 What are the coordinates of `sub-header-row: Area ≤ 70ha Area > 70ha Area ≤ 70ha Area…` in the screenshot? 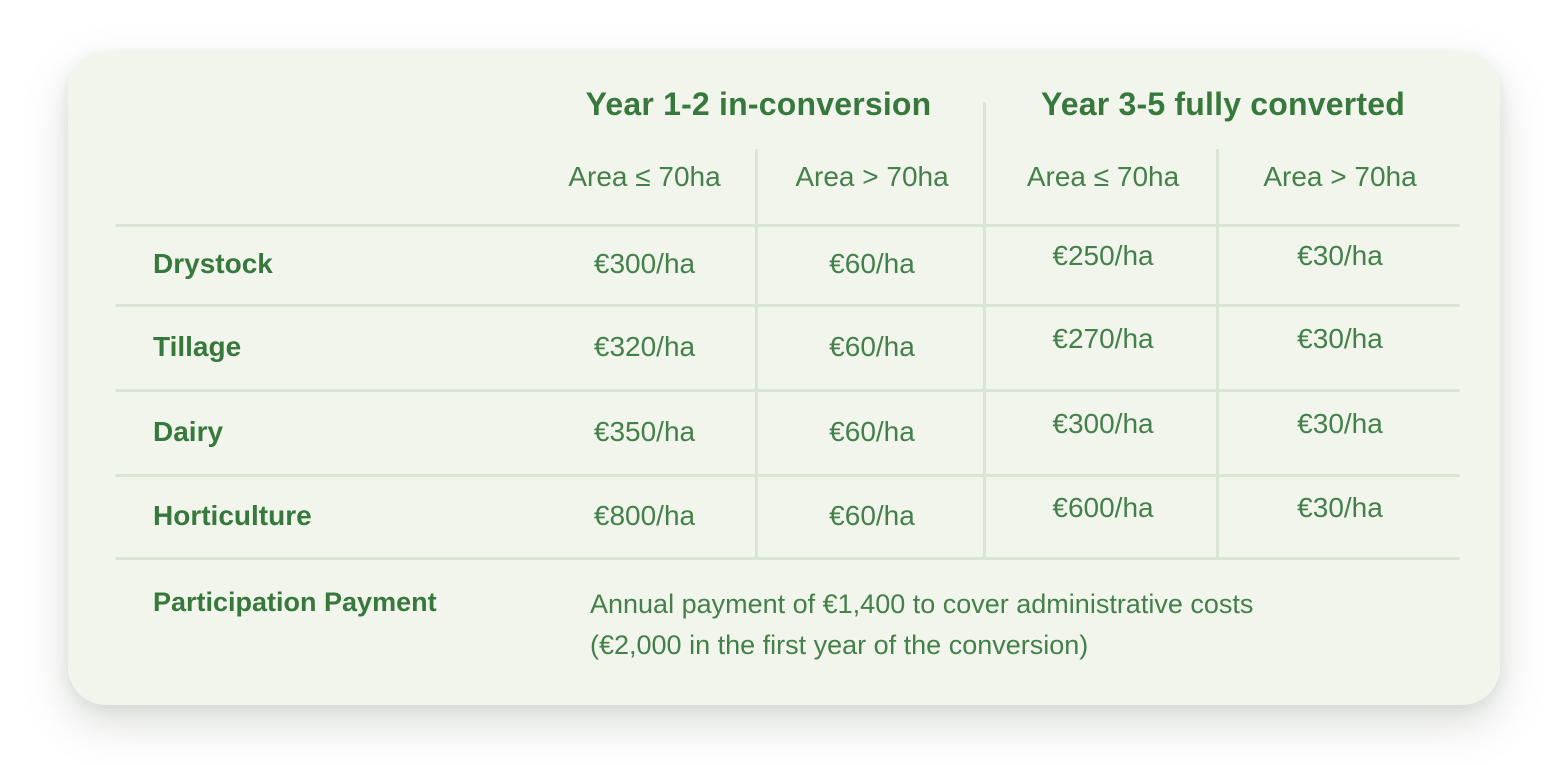 It's located at (787, 177).